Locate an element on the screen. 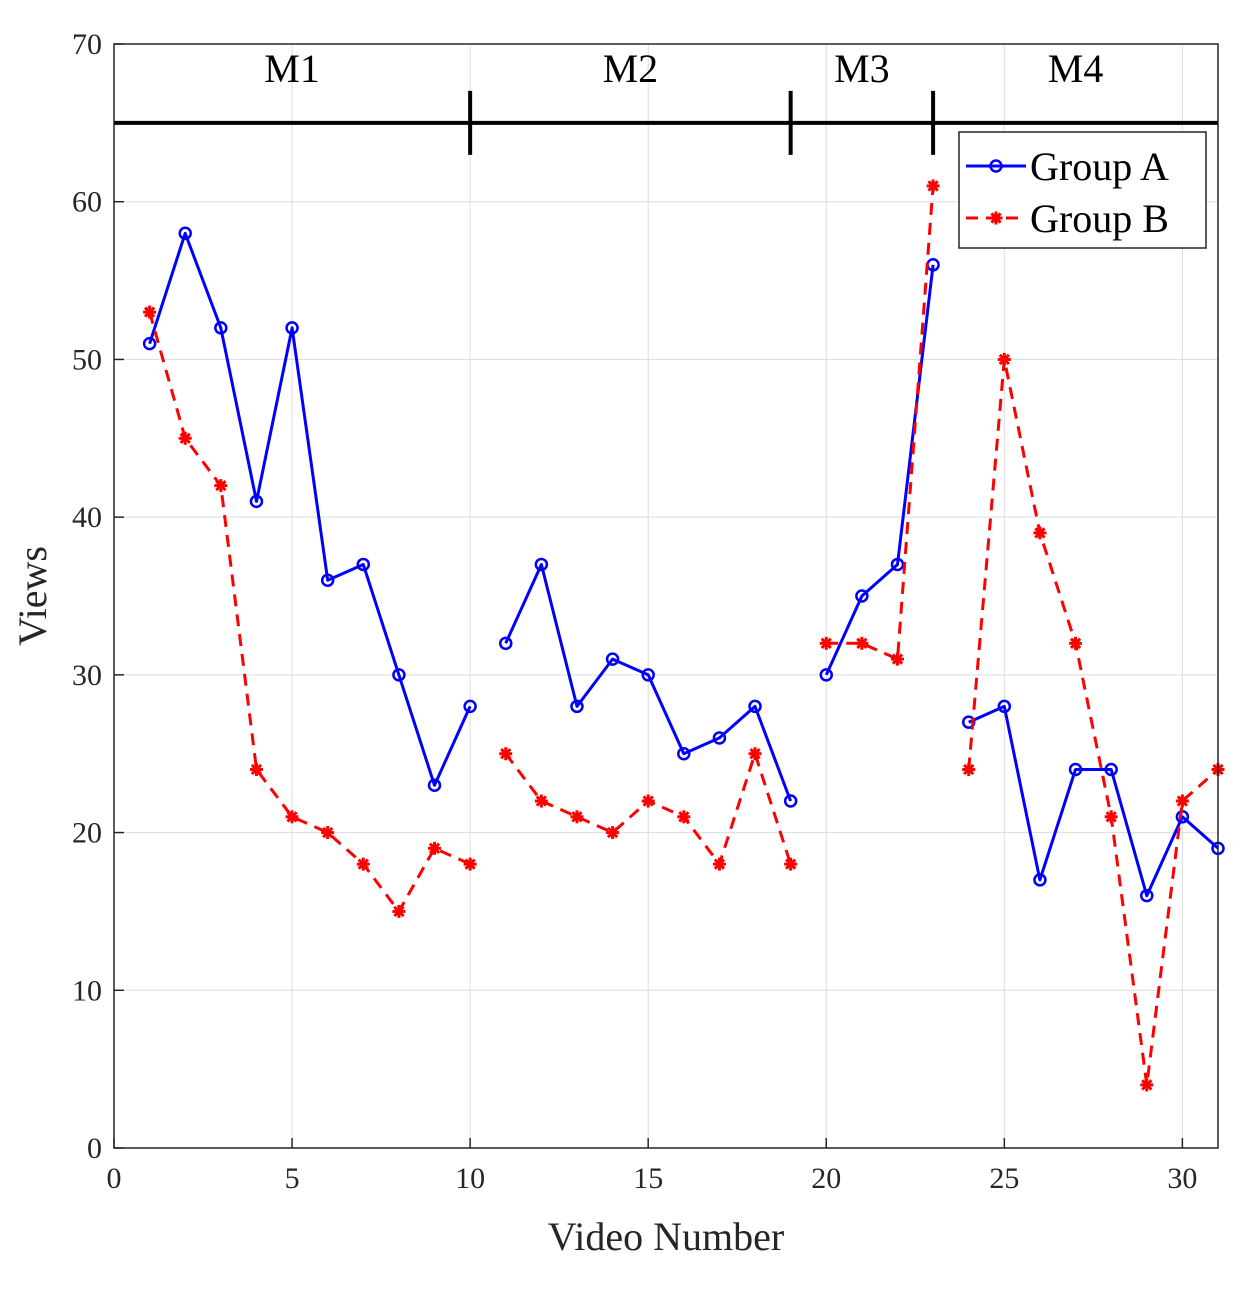  x-tick-label: 15 is located at coordinates (648, 1178).